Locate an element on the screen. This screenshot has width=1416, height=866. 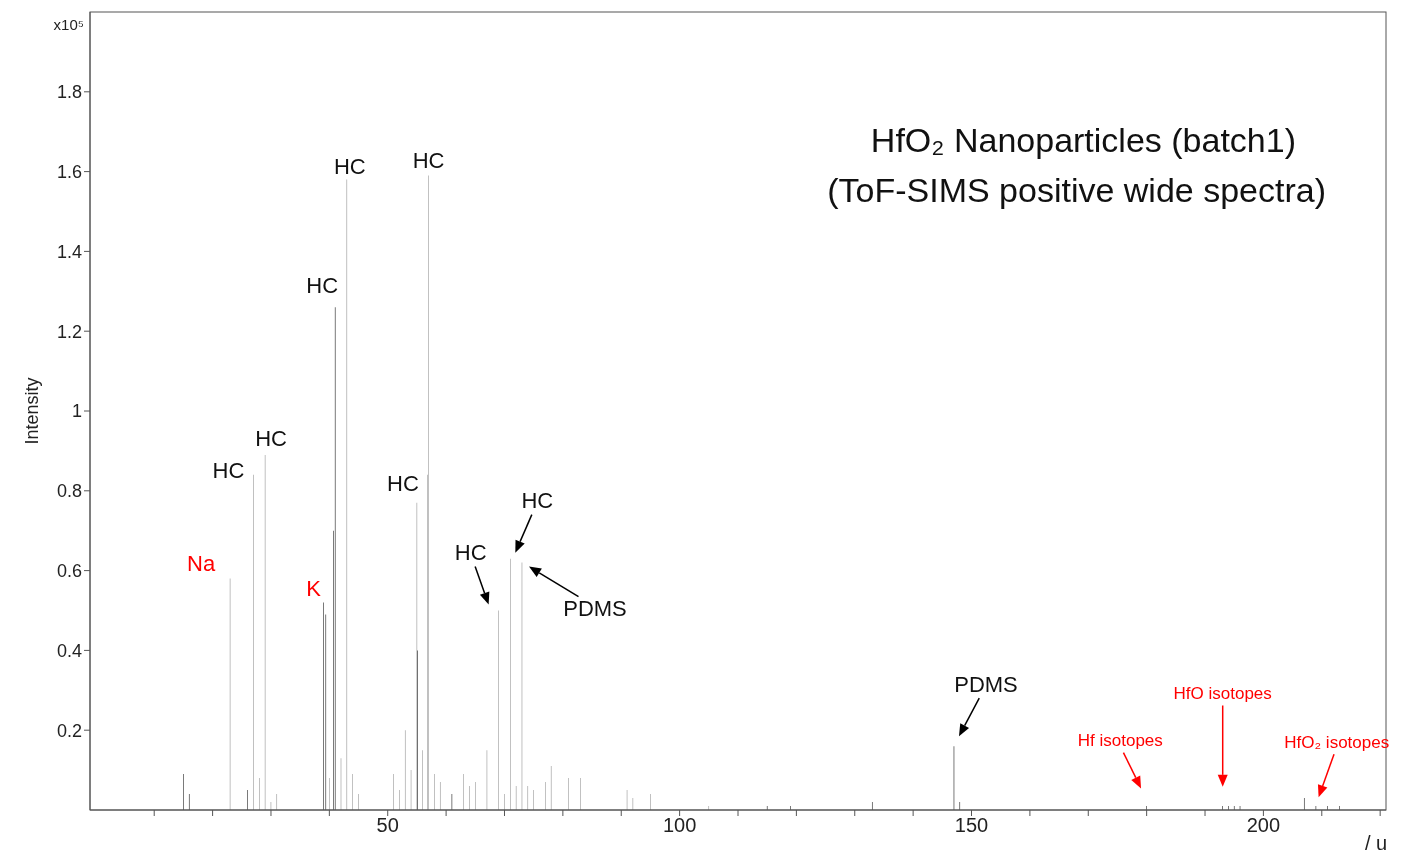
annotation: K is located at coordinates (314, 589).